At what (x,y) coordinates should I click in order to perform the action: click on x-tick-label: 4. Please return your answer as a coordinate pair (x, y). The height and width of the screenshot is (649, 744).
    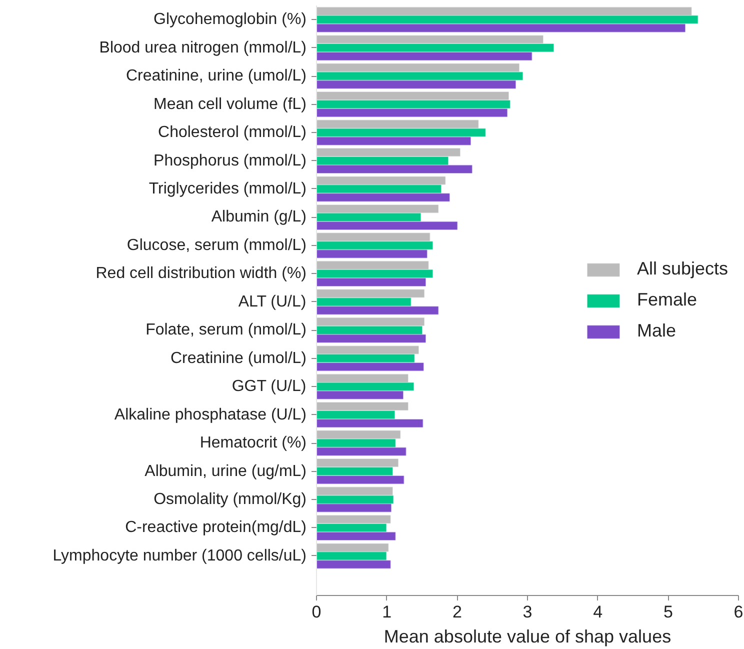
    Looking at the image, I should click on (598, 612).